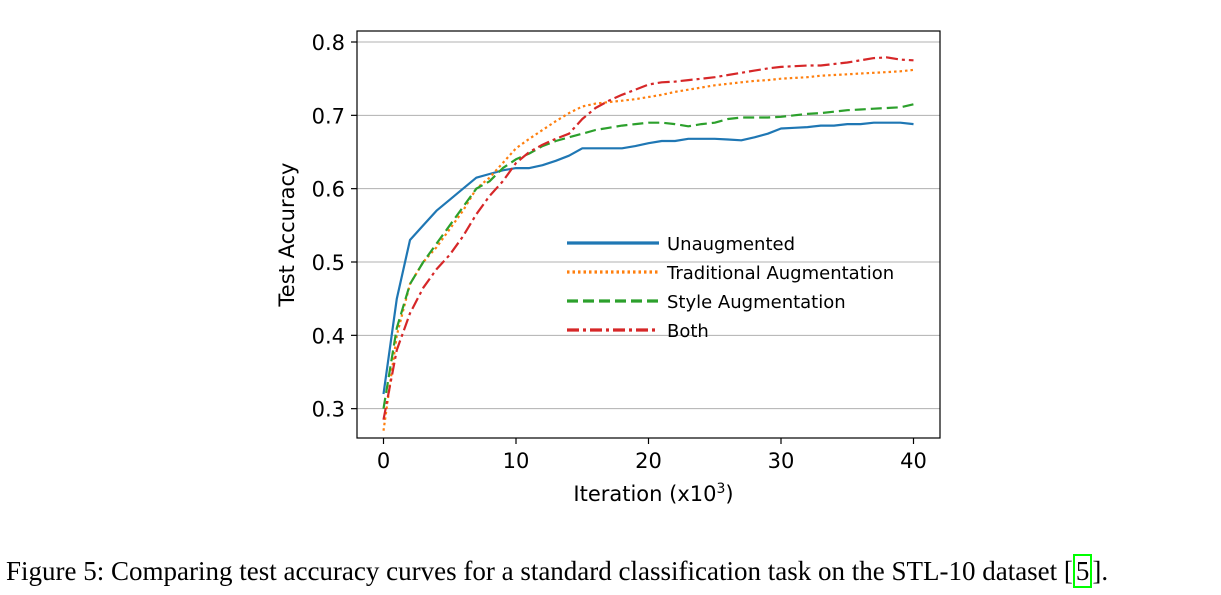 This screenshot has height=595, width=1221. What do you see at coordinates (328, 336) in the screenshot?
I see `y-tick-label: 0.4` at bounding box center [328, 336].